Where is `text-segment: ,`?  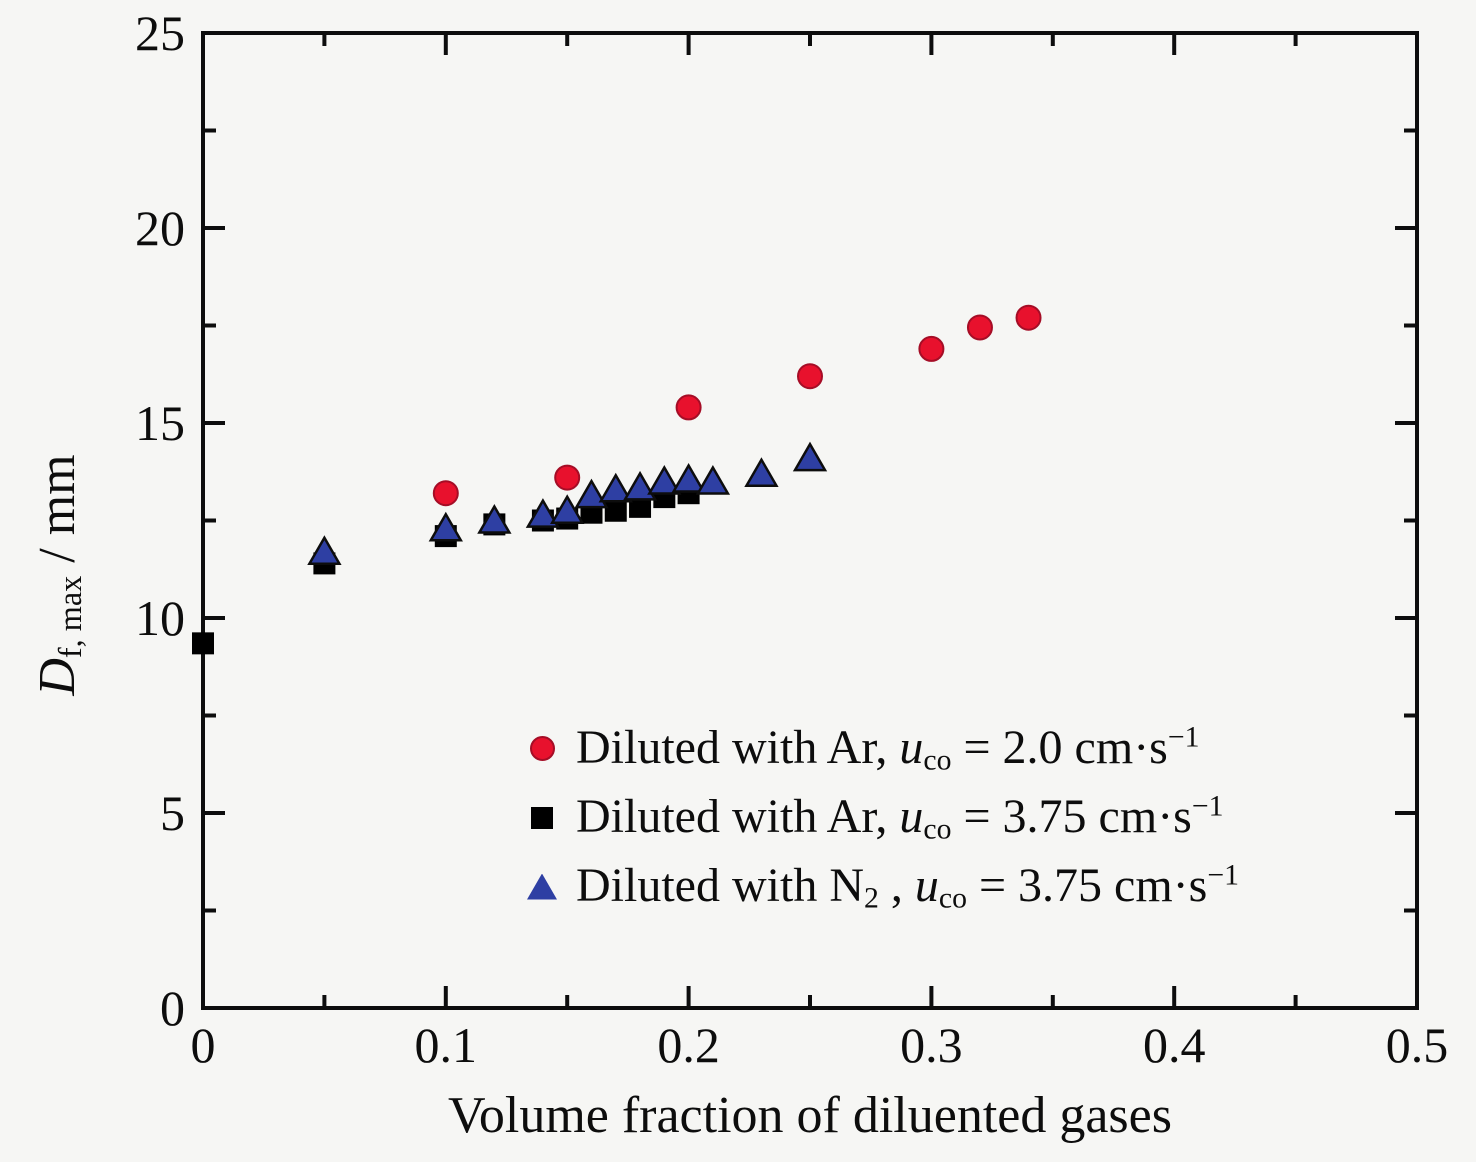
text-segment: , is located at coordinates (896, 885).